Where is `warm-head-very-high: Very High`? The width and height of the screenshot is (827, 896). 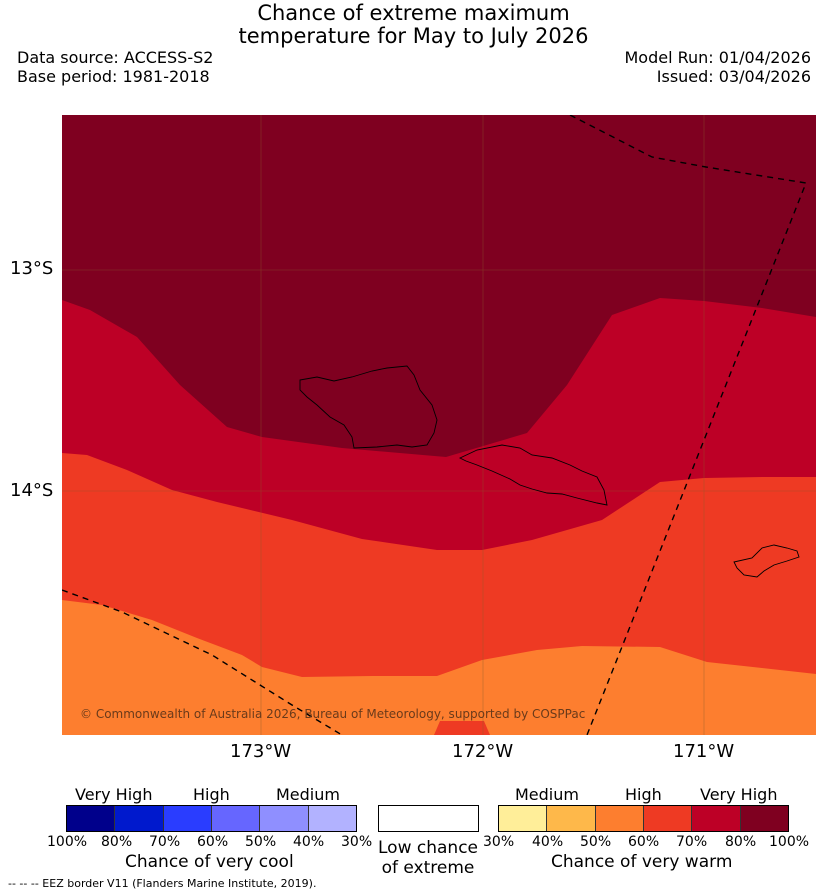 warm-head-very-high: Very High is located at coordinates (739, 794).